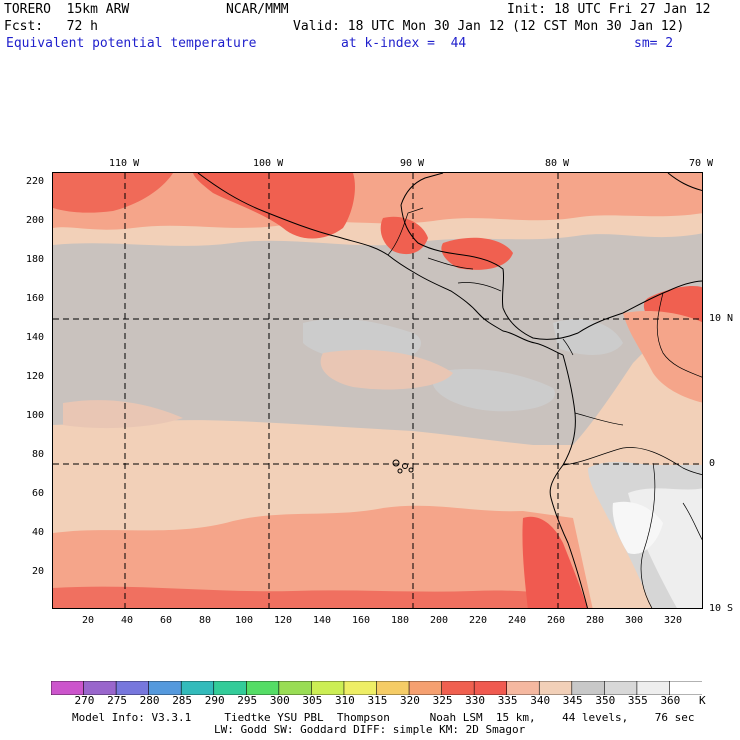  I want to click on y-label-200: 200, so click(35, 220).